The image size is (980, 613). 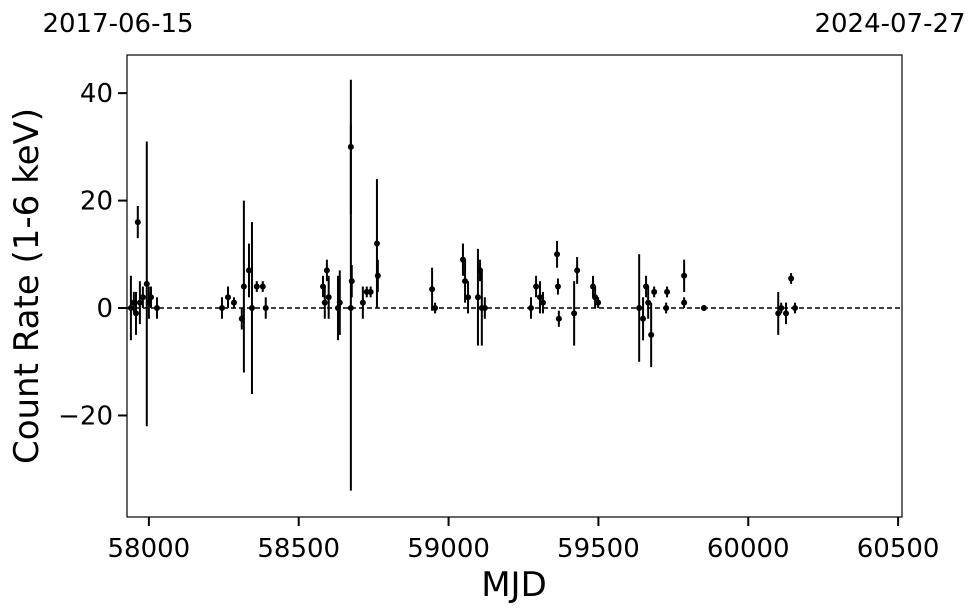 What do you see at coordinates (448, 549) in the screenshot?
I see `x-tick-label: 59000` at bounding box center [448, 549].